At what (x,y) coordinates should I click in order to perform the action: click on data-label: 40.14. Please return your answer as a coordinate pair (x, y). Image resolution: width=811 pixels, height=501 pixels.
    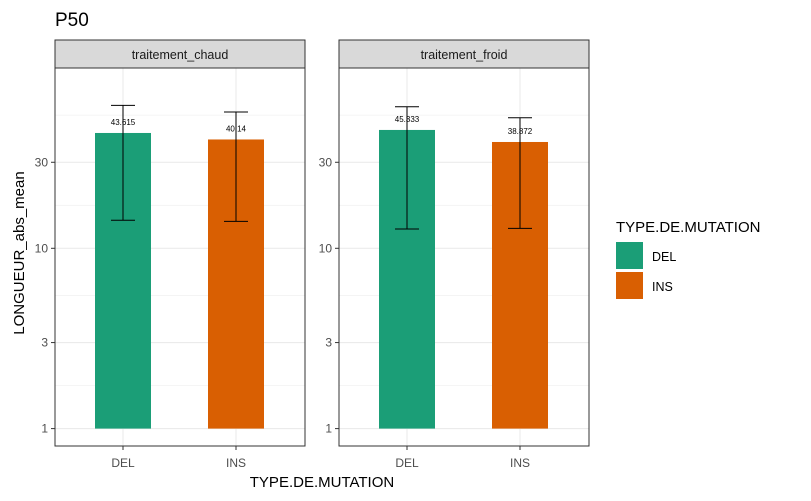
    Looking at the image, I should click on (236, 128).